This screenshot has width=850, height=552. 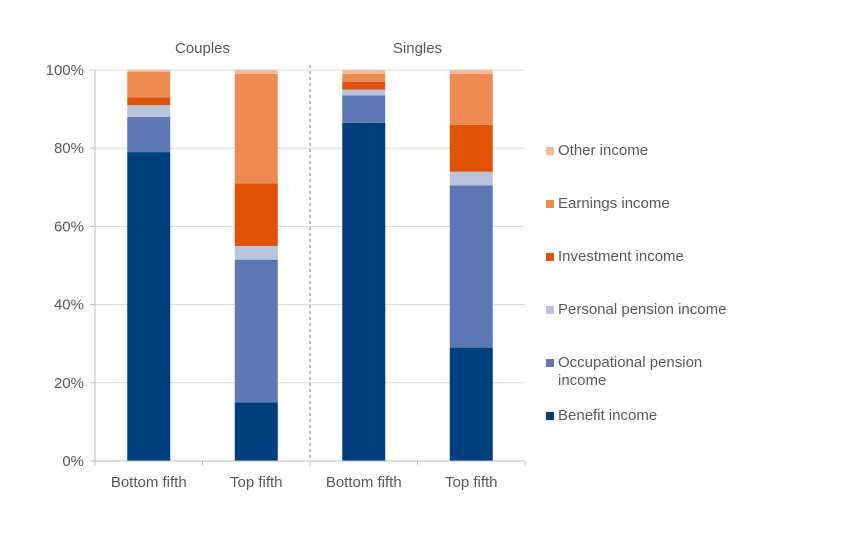 I want to click on legend-label: Personal pension income, so click(x=642, y=309).